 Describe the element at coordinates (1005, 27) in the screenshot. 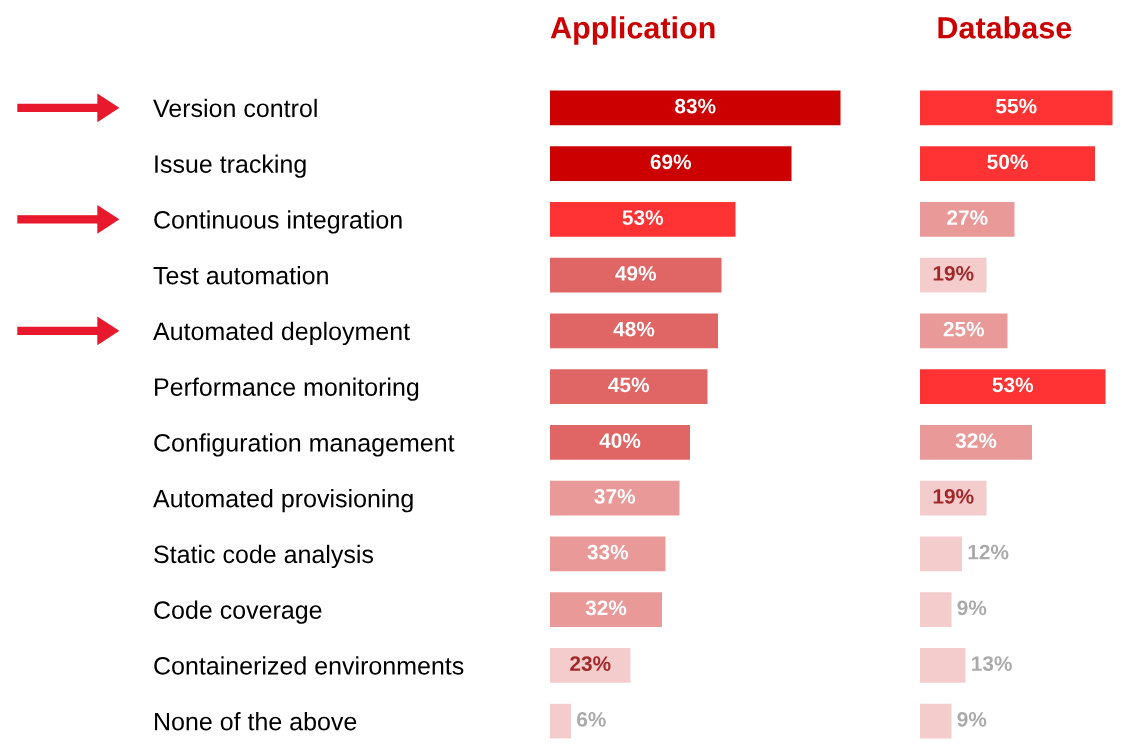

I see `chart-title: Database` at that location.